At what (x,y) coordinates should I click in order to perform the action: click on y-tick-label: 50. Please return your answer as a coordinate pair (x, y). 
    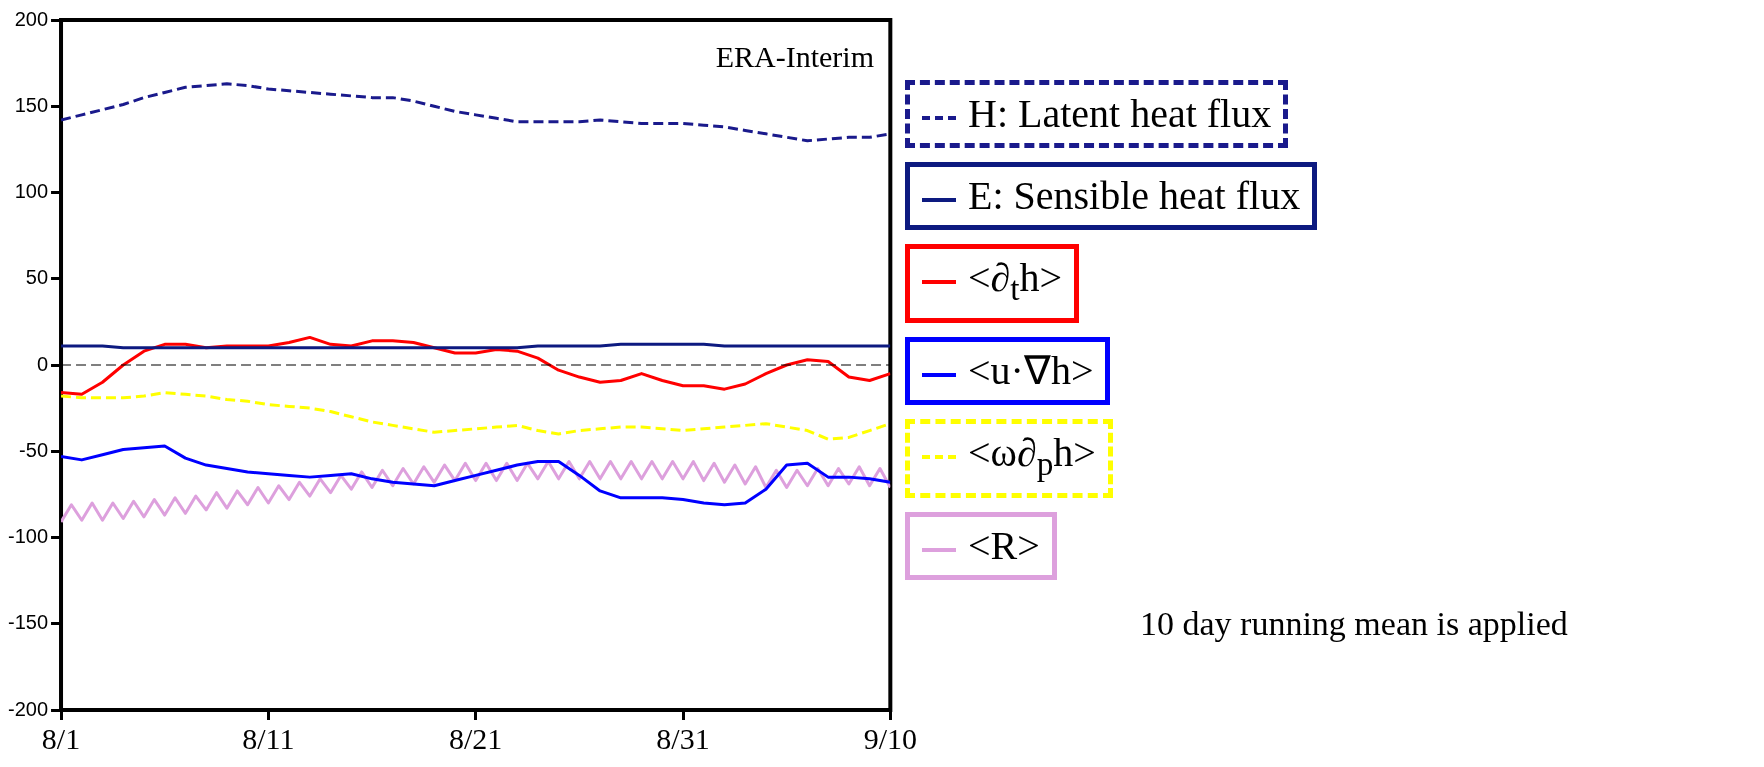
    Looking at the image, I should click on (37, 277).